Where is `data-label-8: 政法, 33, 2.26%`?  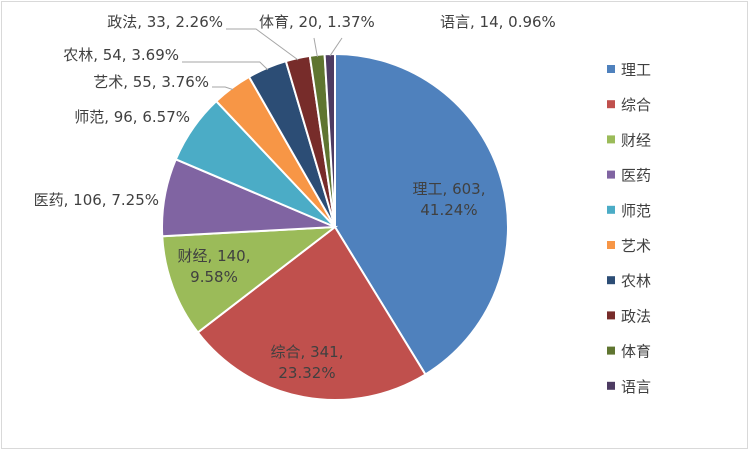
data-label-8: 政法, 33, 2.26% is located at coordinates (165, 22).